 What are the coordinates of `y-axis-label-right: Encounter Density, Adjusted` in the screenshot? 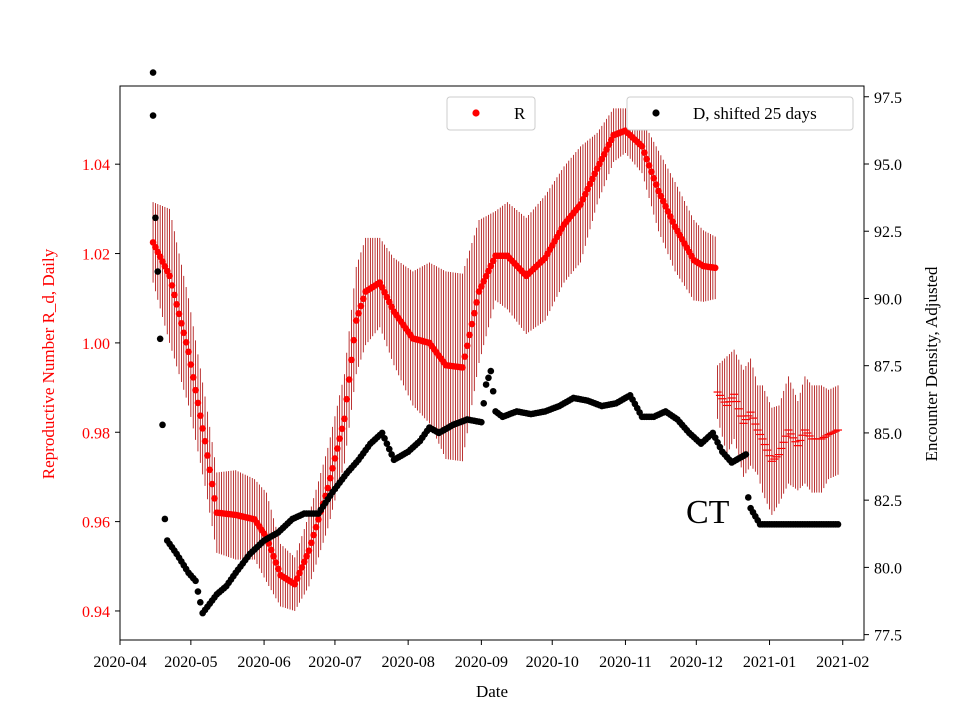 It's located at (931, 363).